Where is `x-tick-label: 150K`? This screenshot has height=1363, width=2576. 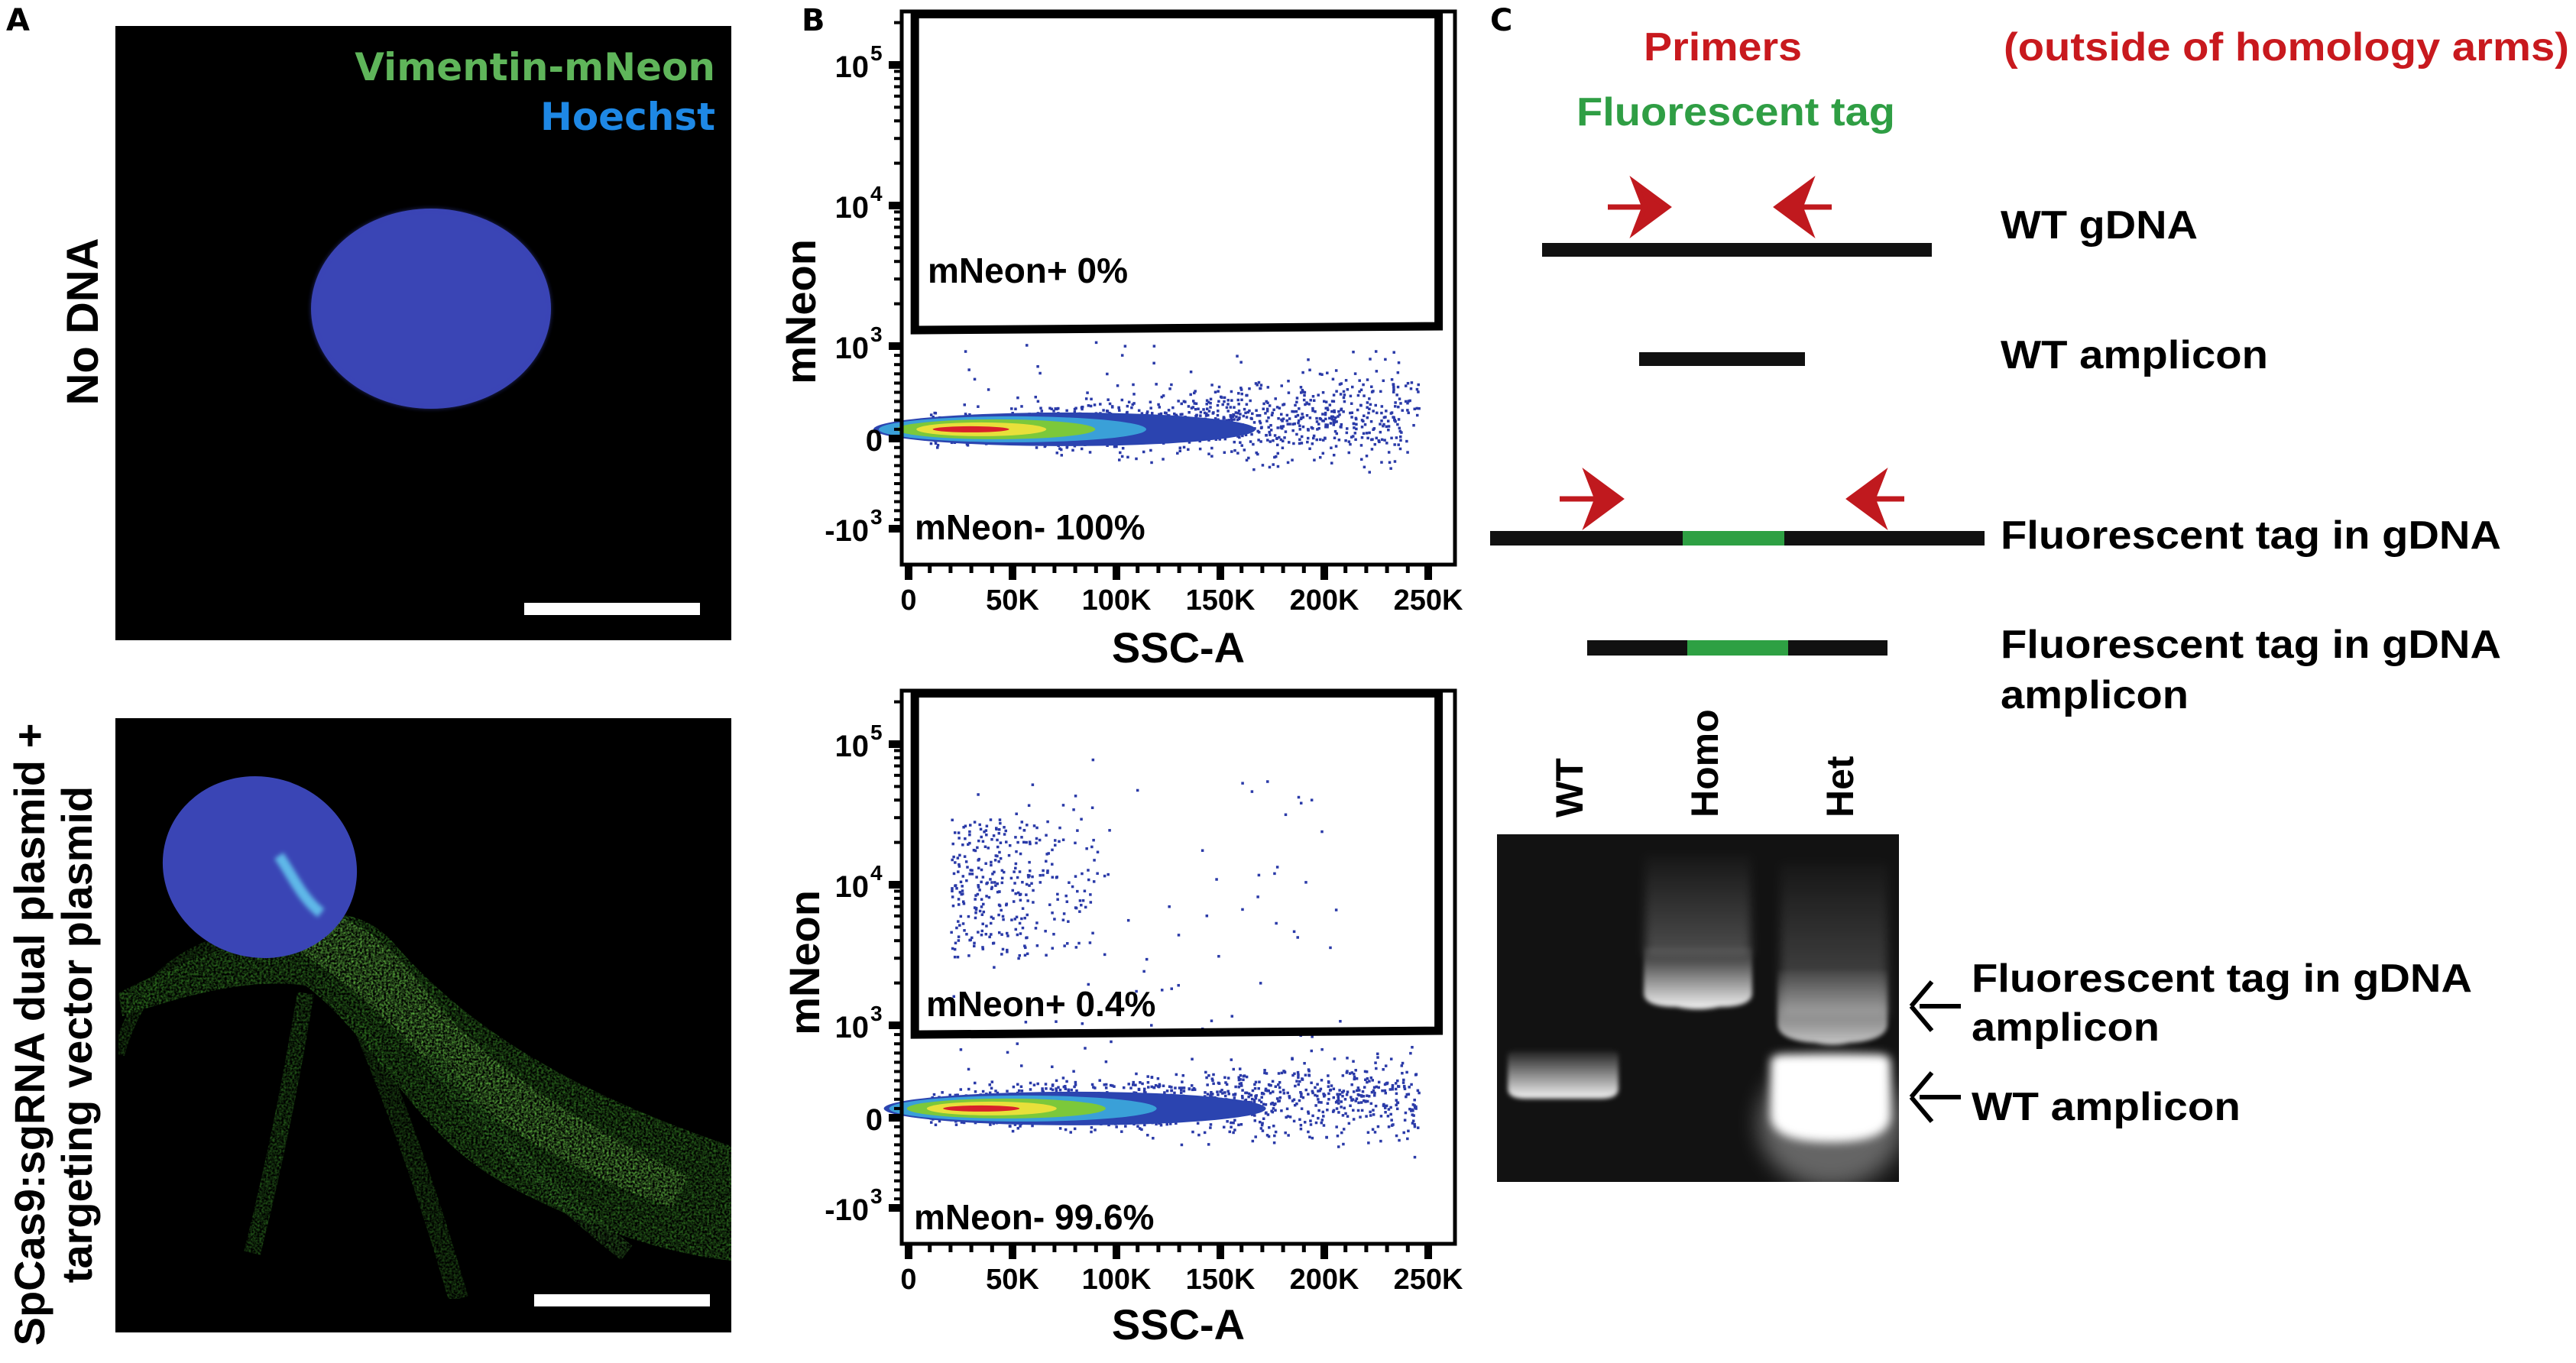
x-tick-label: 150K is located at coordinates (1221, 1280).